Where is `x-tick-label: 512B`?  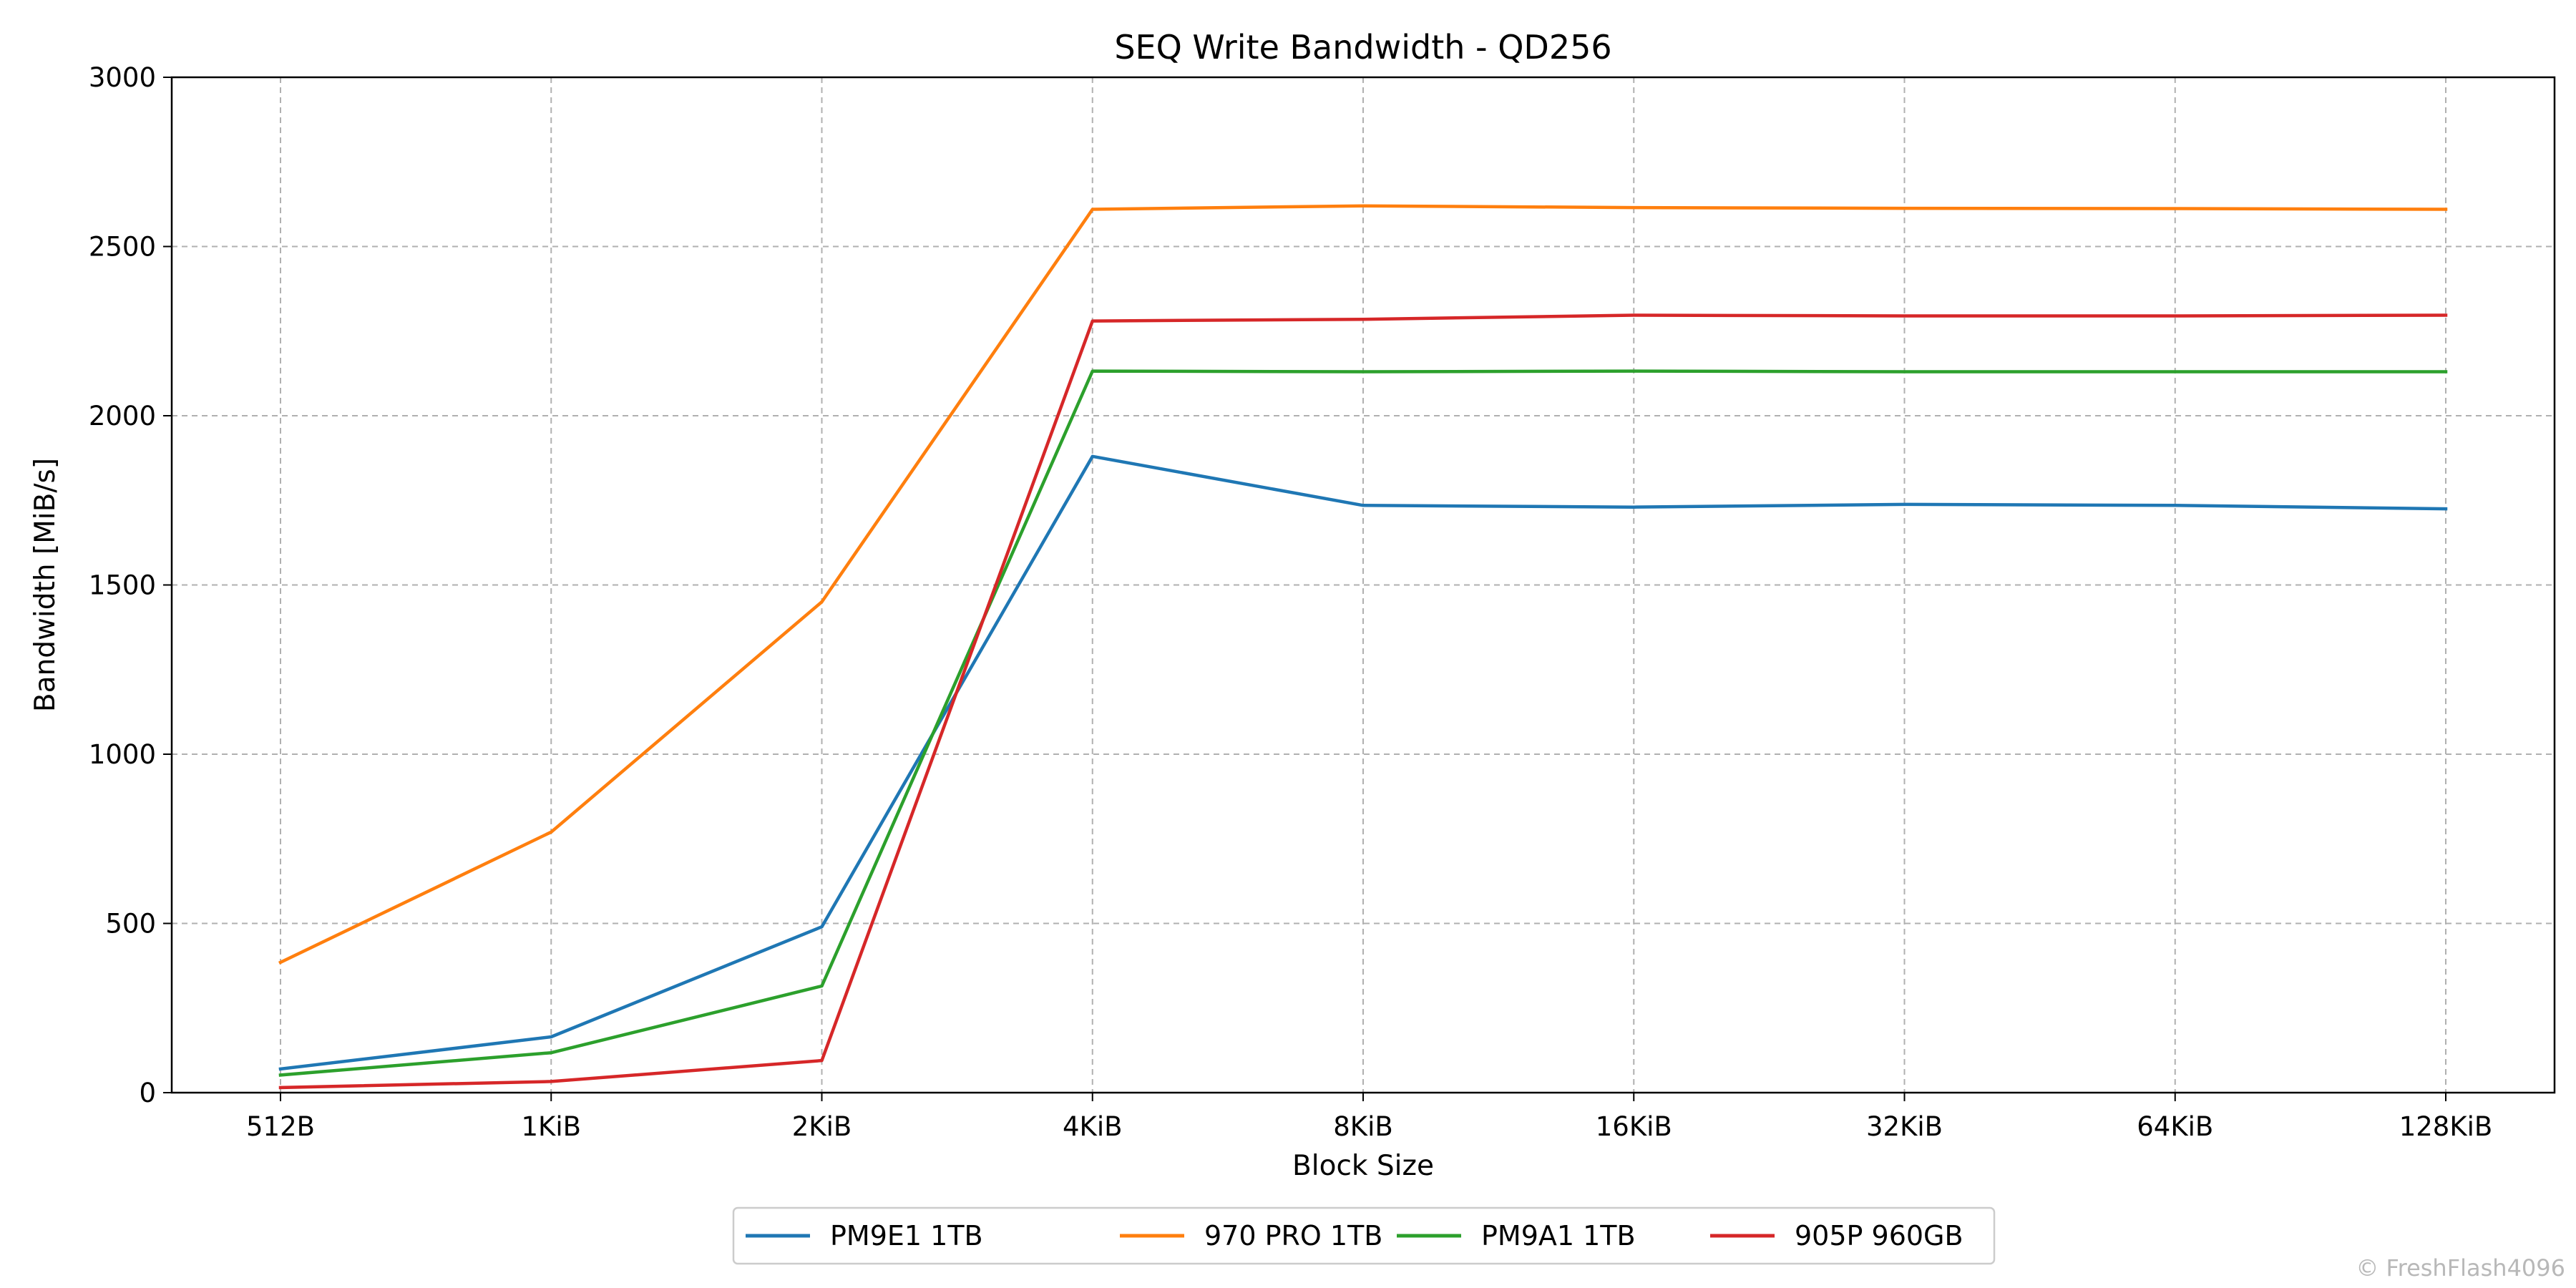 x-tick-label: 512B is located at coordinates (280, 1126).